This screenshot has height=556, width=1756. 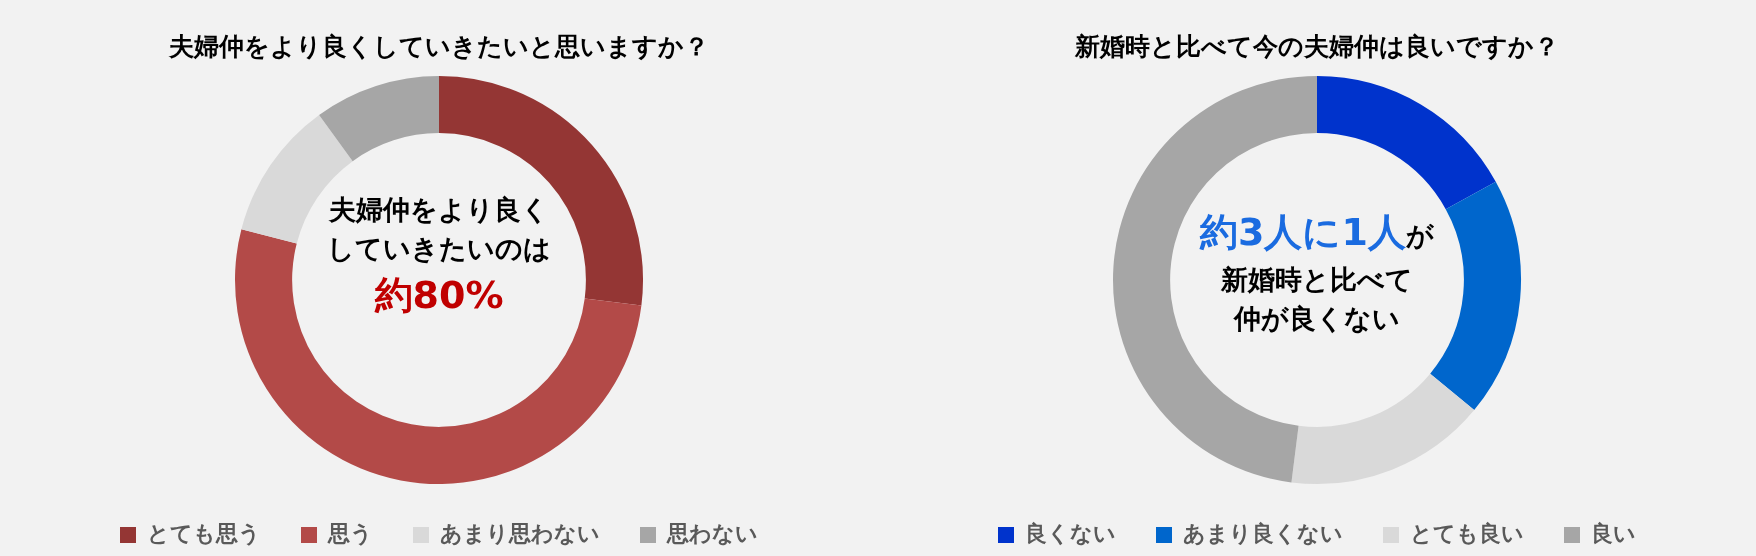 I want to click on text: 新婚時と比べて, so click(x=1317, y=280).